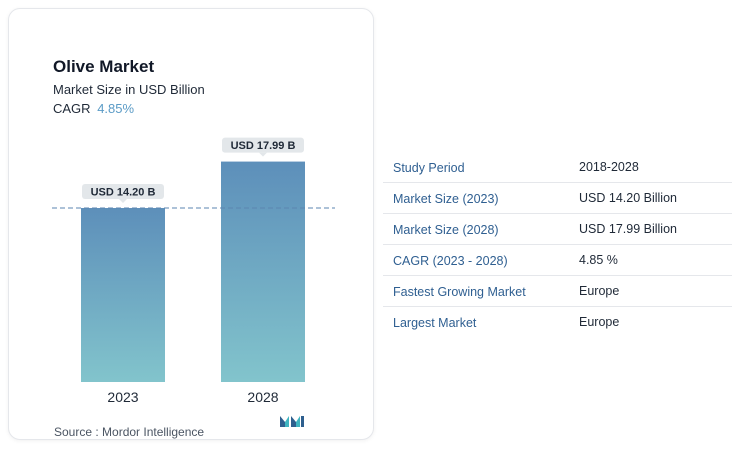 The height and width of the screenshot is (454, 732). What do you see at coordinates (435, 323) in the screenshot?
I see `table-row-label: Largest Market` at bounding box center [435, 323].